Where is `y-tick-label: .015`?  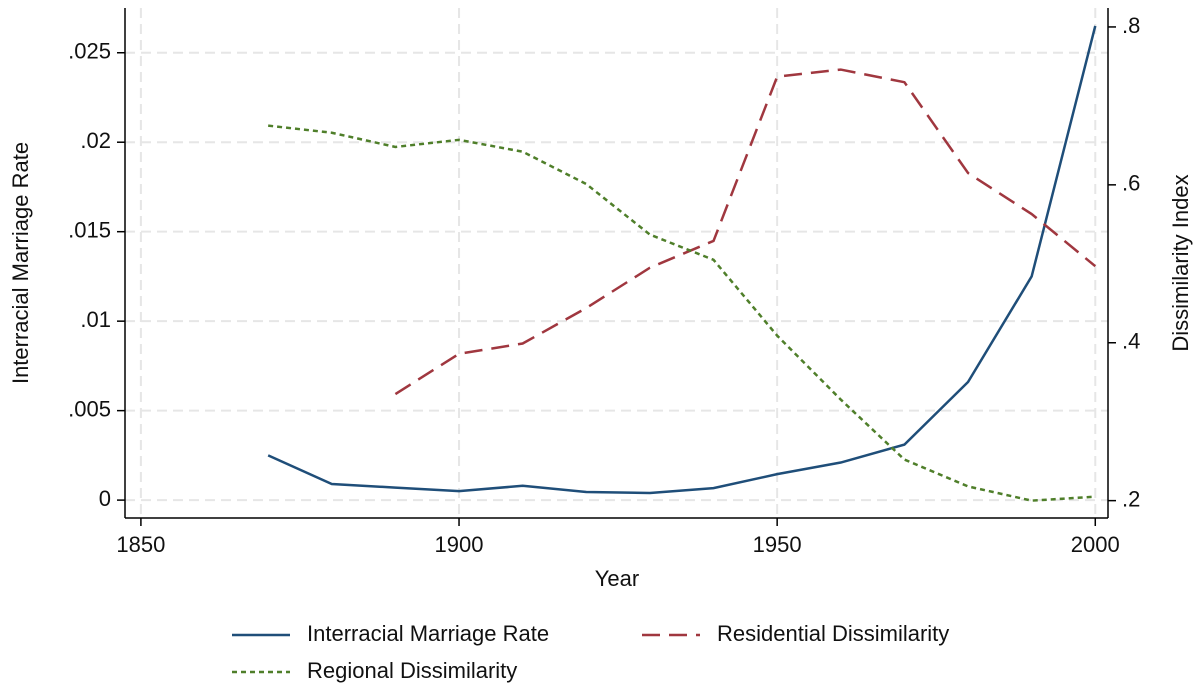
y-tick-label: .015 is located at coordinates (89, 229).